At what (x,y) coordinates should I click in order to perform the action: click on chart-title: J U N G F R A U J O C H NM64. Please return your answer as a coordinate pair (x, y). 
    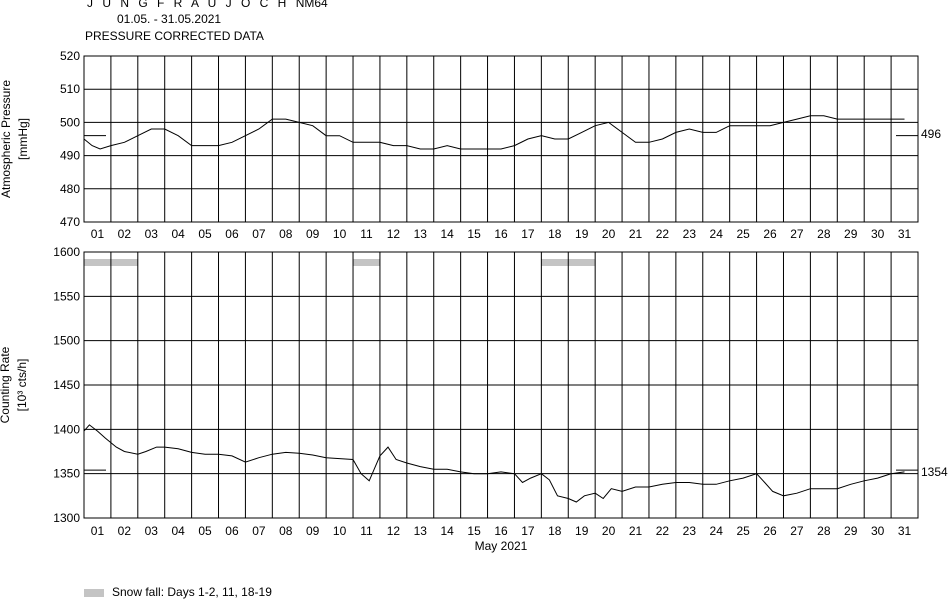
    Looking at the image, I should click on (207, 5).